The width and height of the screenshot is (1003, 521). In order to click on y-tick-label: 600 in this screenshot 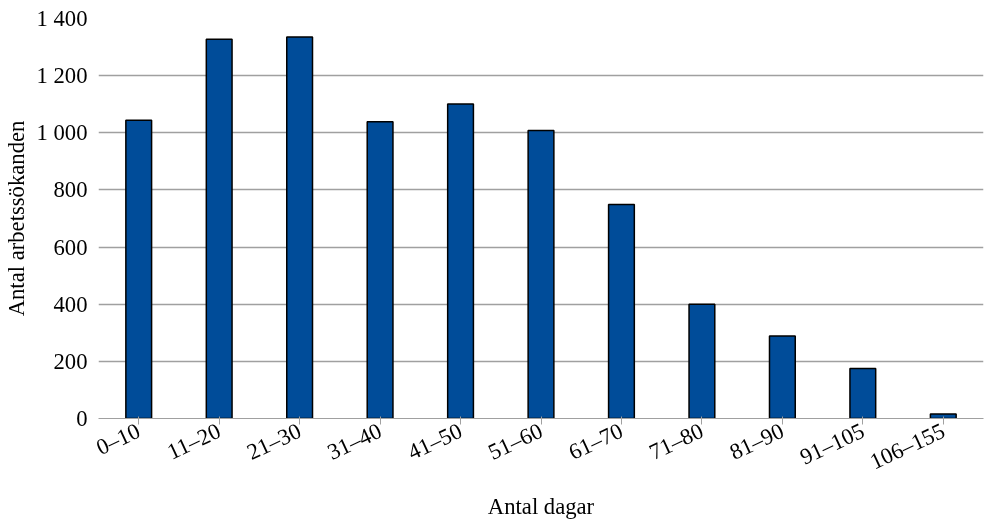, I will do `click(70, 247)`.